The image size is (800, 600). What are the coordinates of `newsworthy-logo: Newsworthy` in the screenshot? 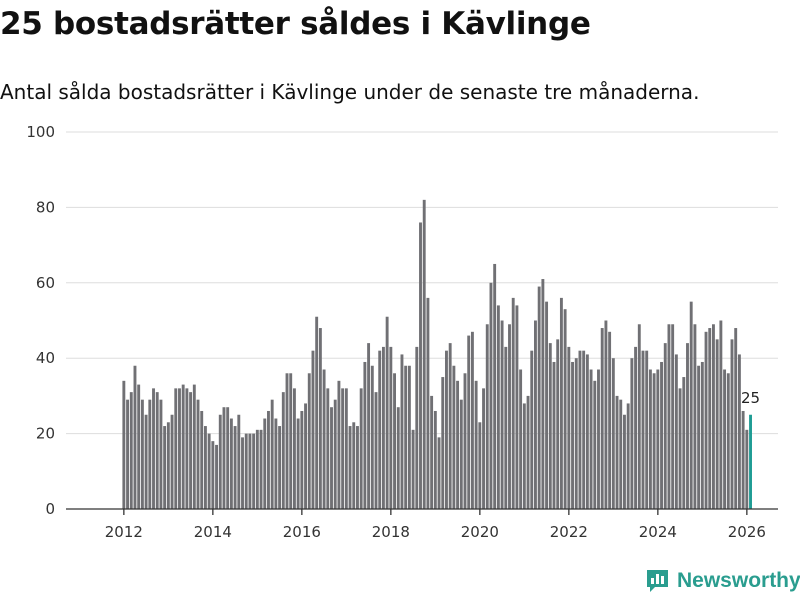 It's located at (722, 580).